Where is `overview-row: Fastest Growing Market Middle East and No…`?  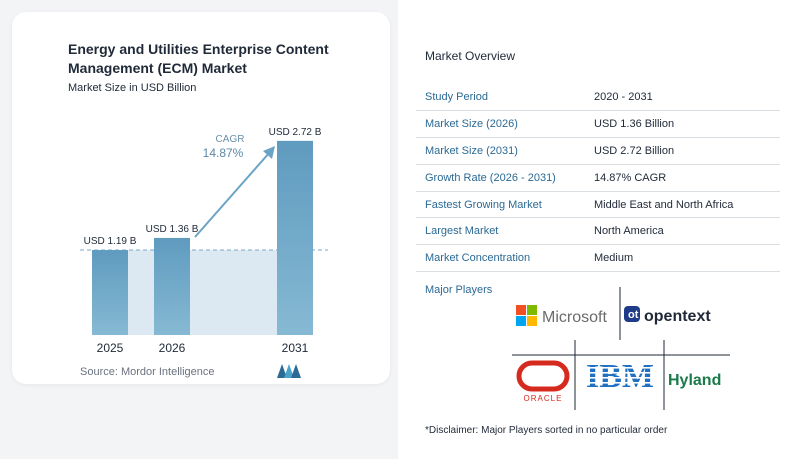
overview-row: Fastest Growing Market Middle East and No… is located at coordinates (598, 205).